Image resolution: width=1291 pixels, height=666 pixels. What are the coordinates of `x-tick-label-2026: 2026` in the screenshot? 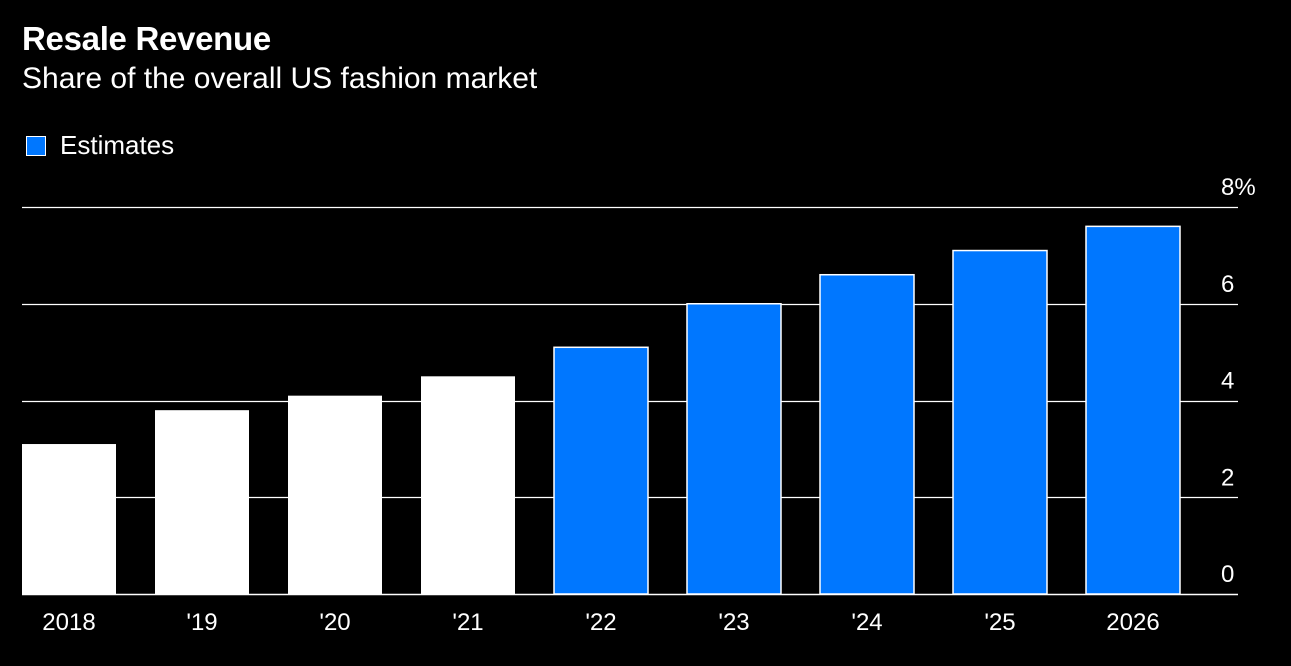 It's located at (1132, 622).